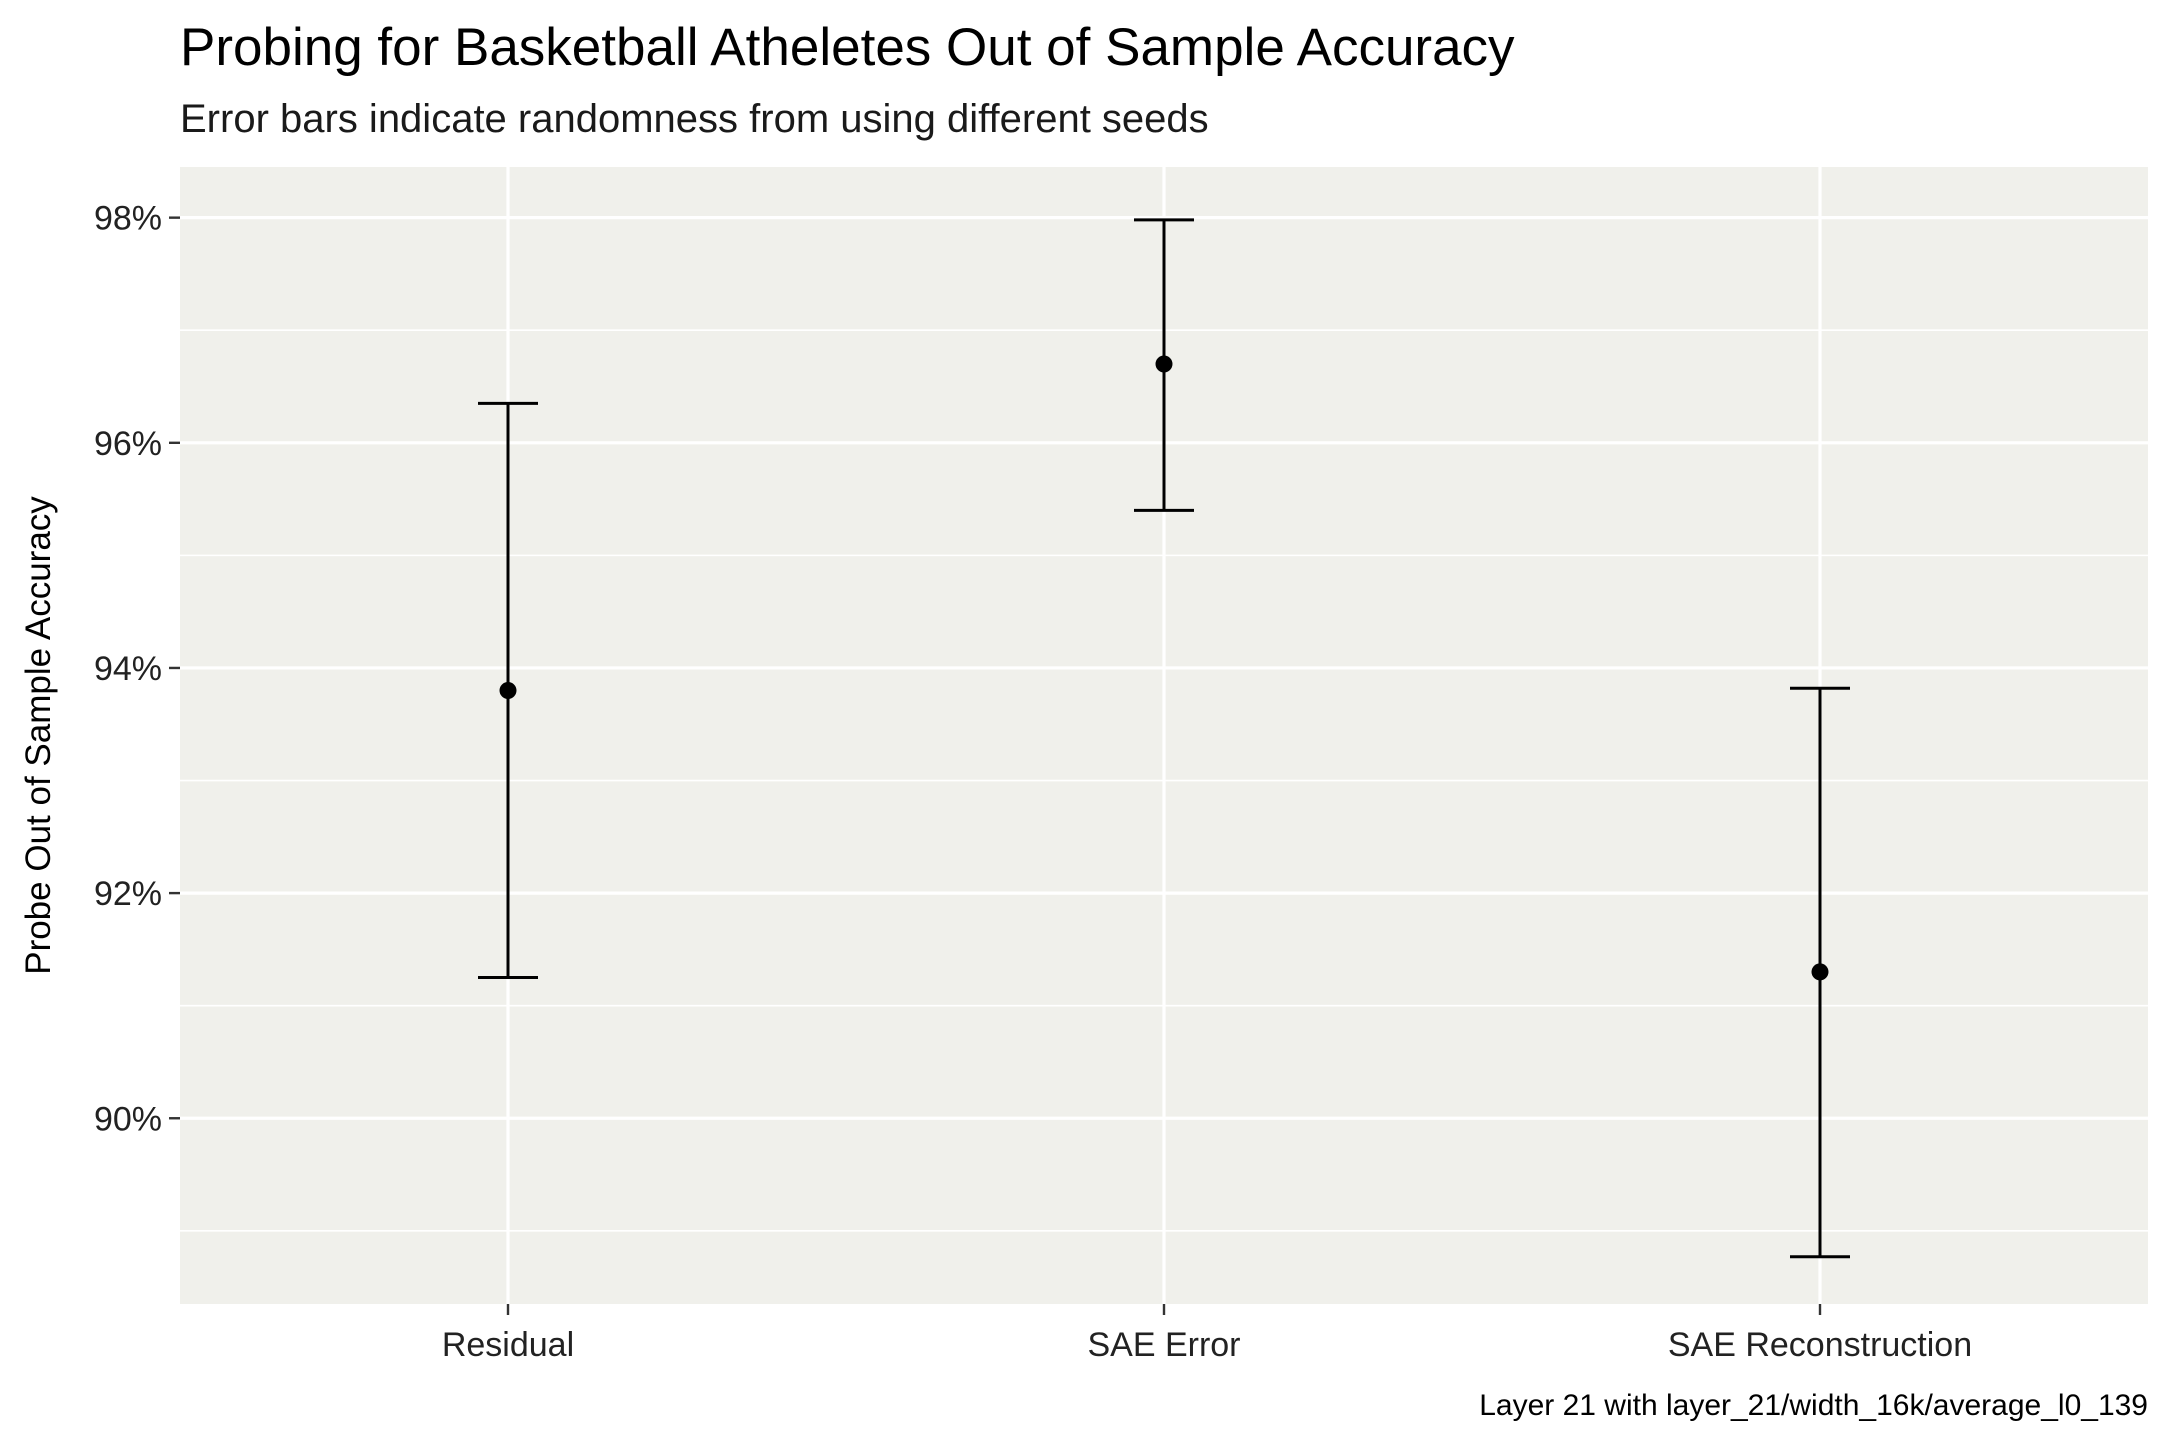 This screenshot has width=2160, height=1440. Describe the element at coordinates (128, 219) in the screenshot. I see `y-tick-label: 98%` at that location.